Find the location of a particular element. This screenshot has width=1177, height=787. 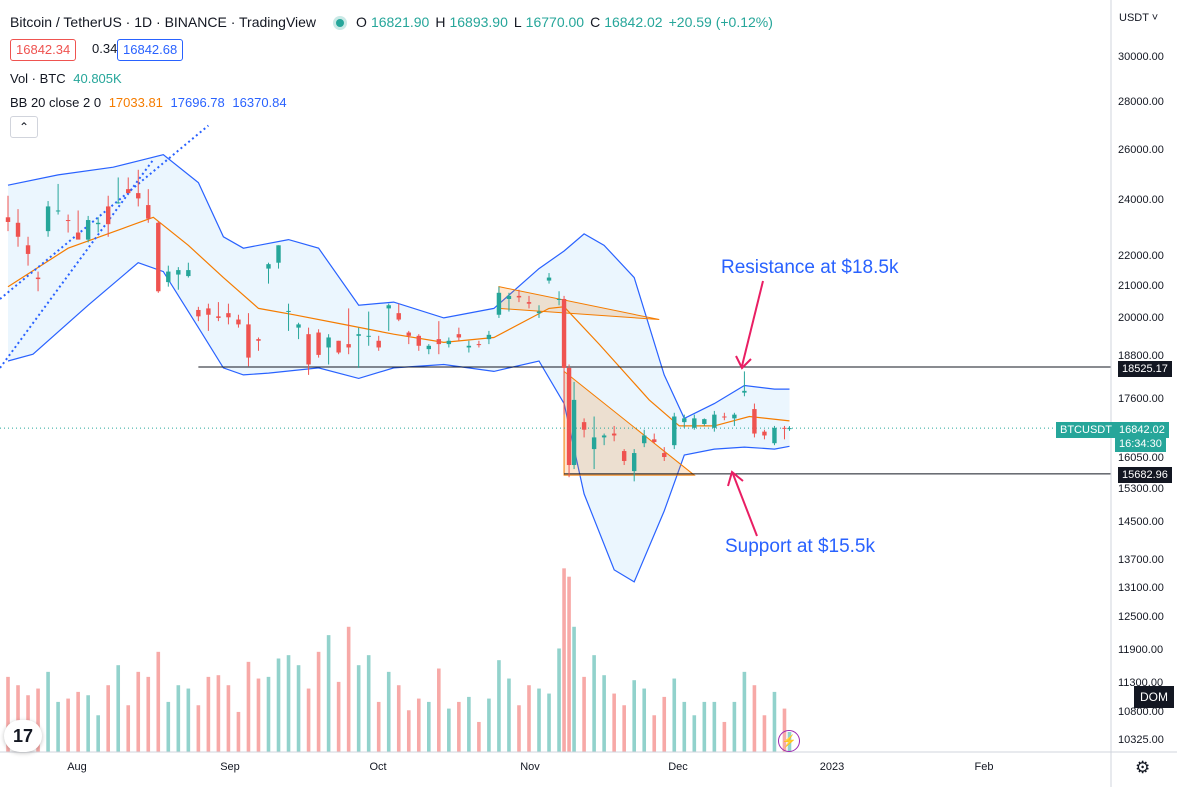

bollinger-upper-value: 17696.78 is located at coordinates (197, 102).